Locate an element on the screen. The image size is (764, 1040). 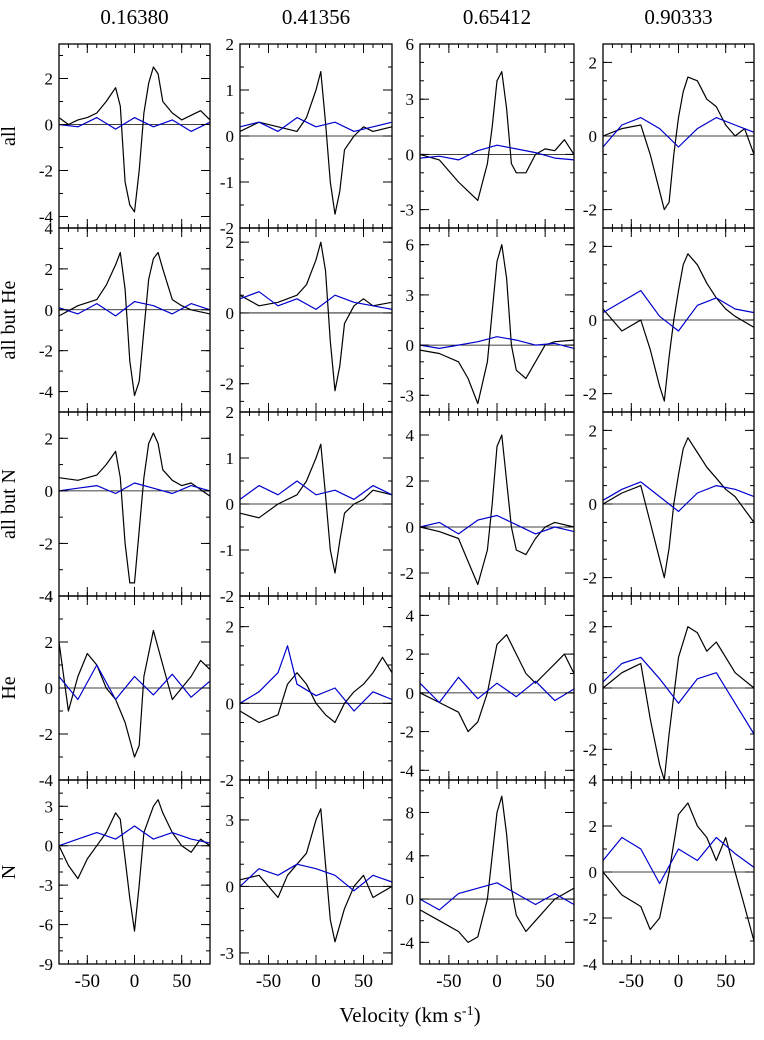
x-axis-label-sup: -1 is located at coordinates (468, 1011).